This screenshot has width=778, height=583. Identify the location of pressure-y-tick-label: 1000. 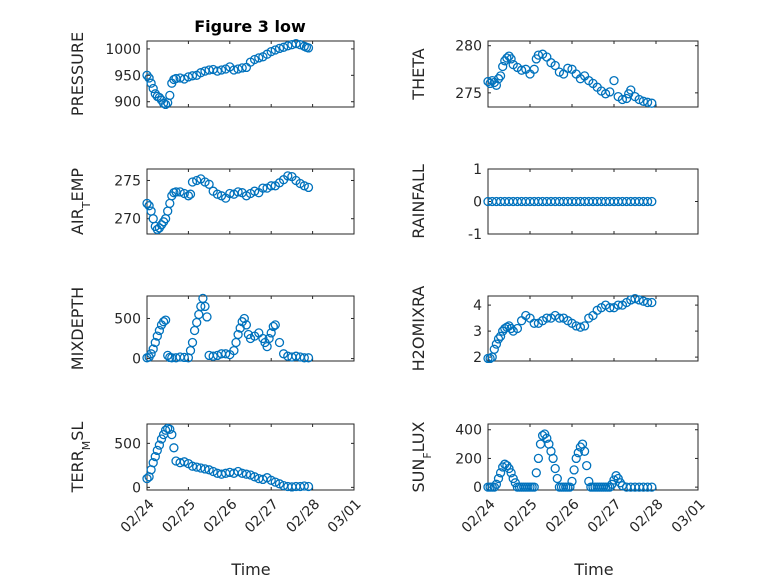
(123, 50).